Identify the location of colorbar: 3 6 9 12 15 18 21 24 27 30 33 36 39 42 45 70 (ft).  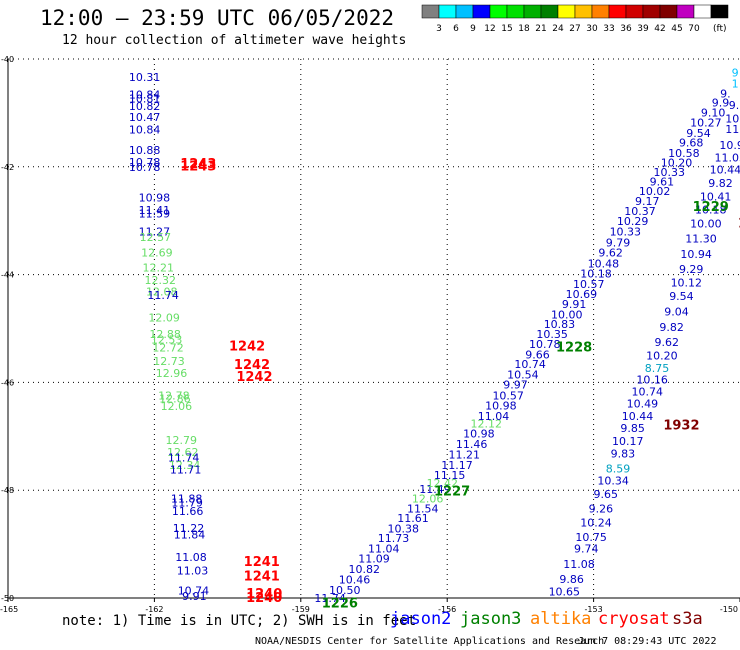
(575, 19).